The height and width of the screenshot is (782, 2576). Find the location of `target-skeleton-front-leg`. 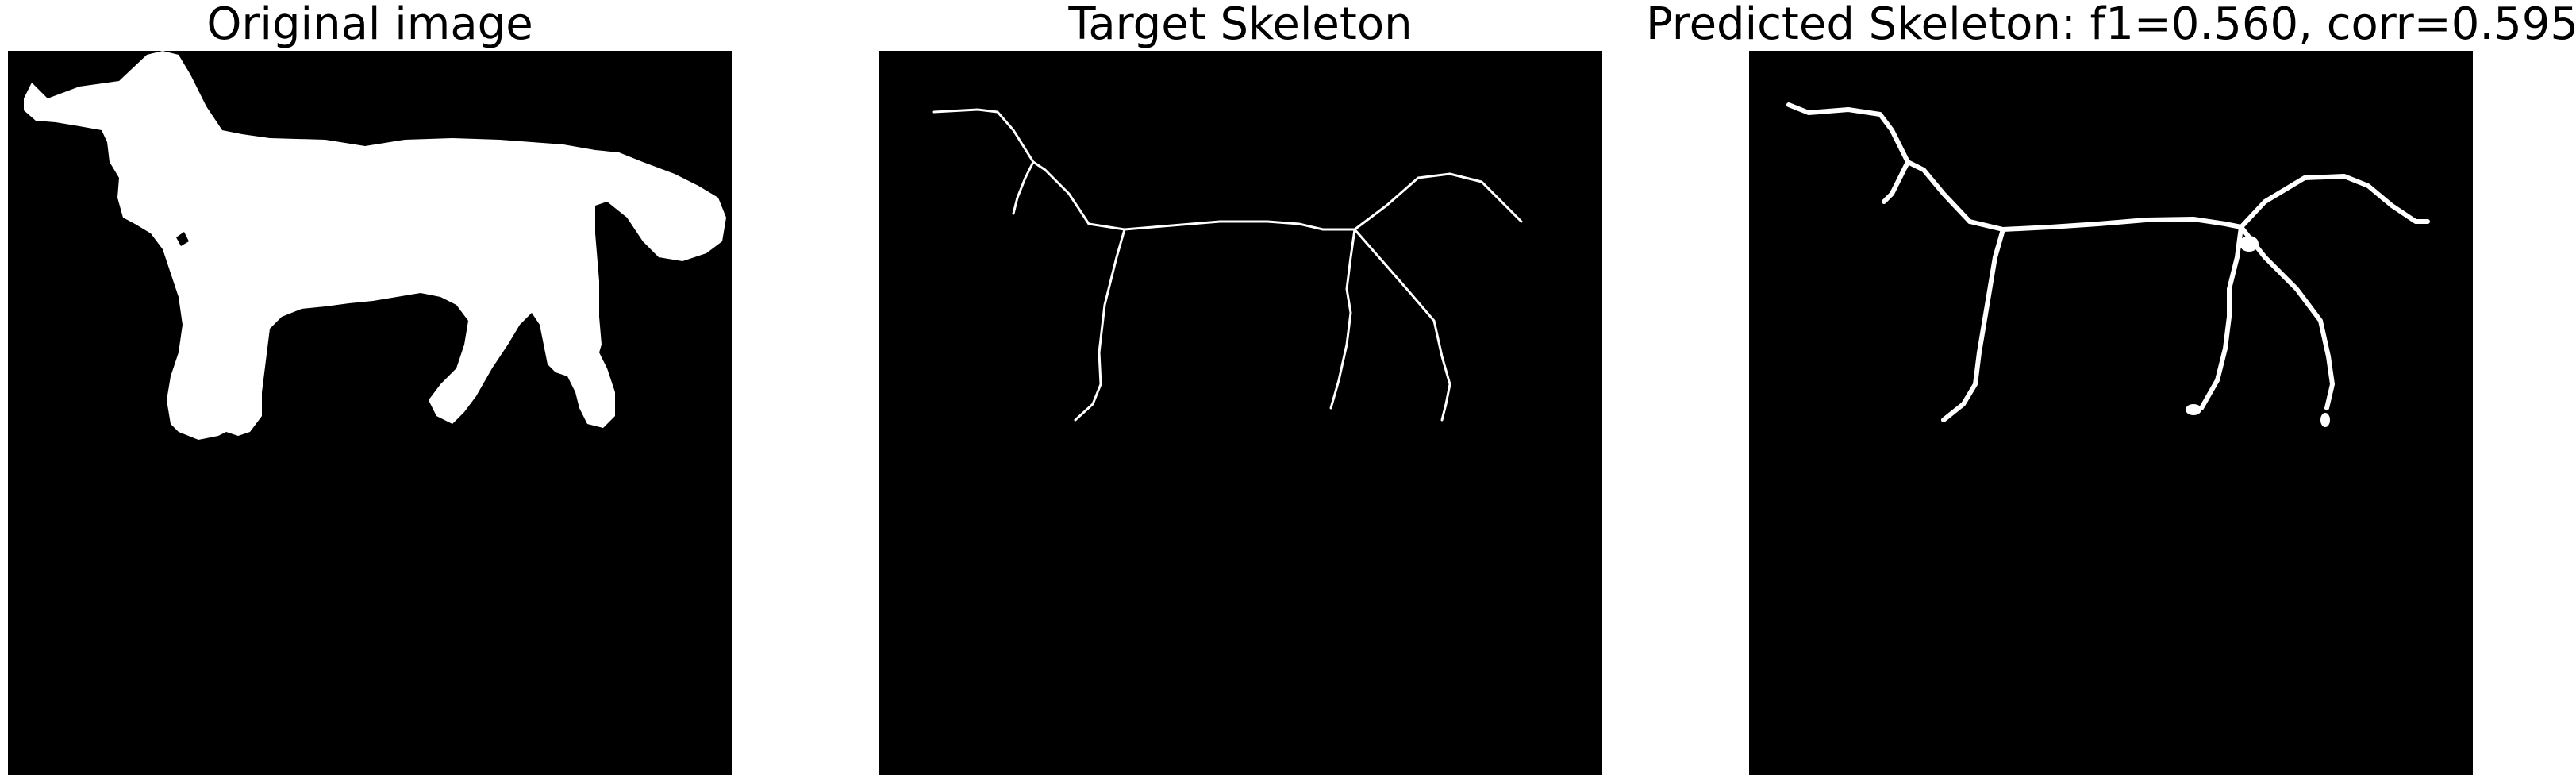

target-skeleton-front-leg is located at coordinates (1100, 325).